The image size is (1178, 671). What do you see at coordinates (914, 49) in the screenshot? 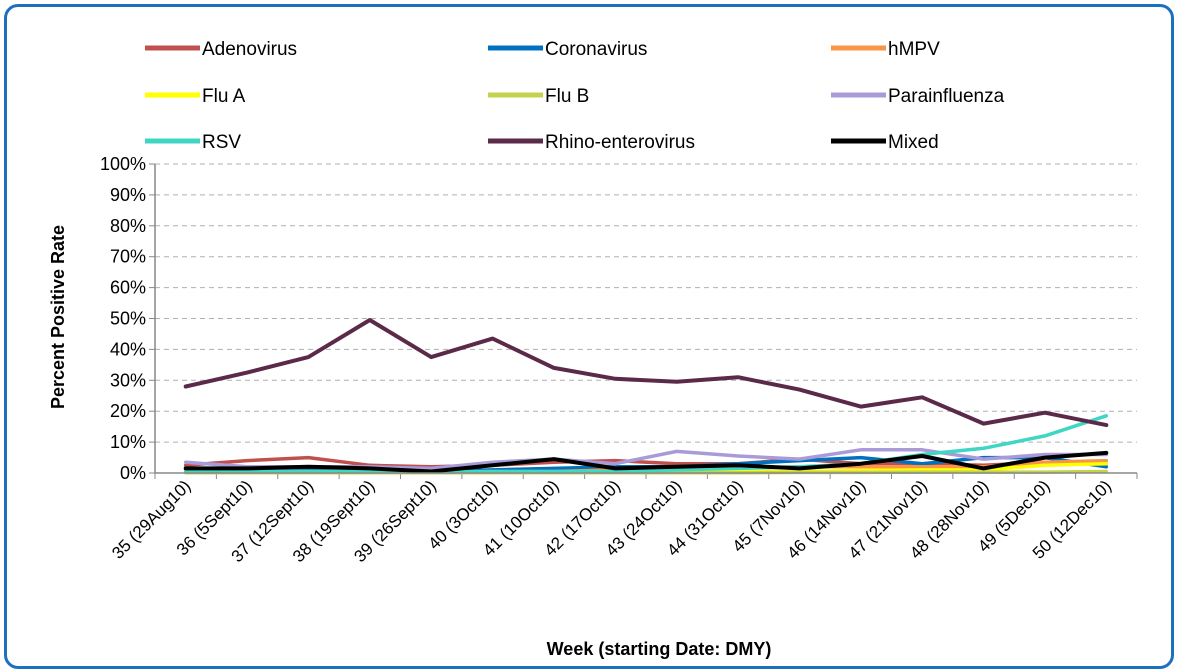
I see `legend-label: hMPV` at bounding box center [914, 49].